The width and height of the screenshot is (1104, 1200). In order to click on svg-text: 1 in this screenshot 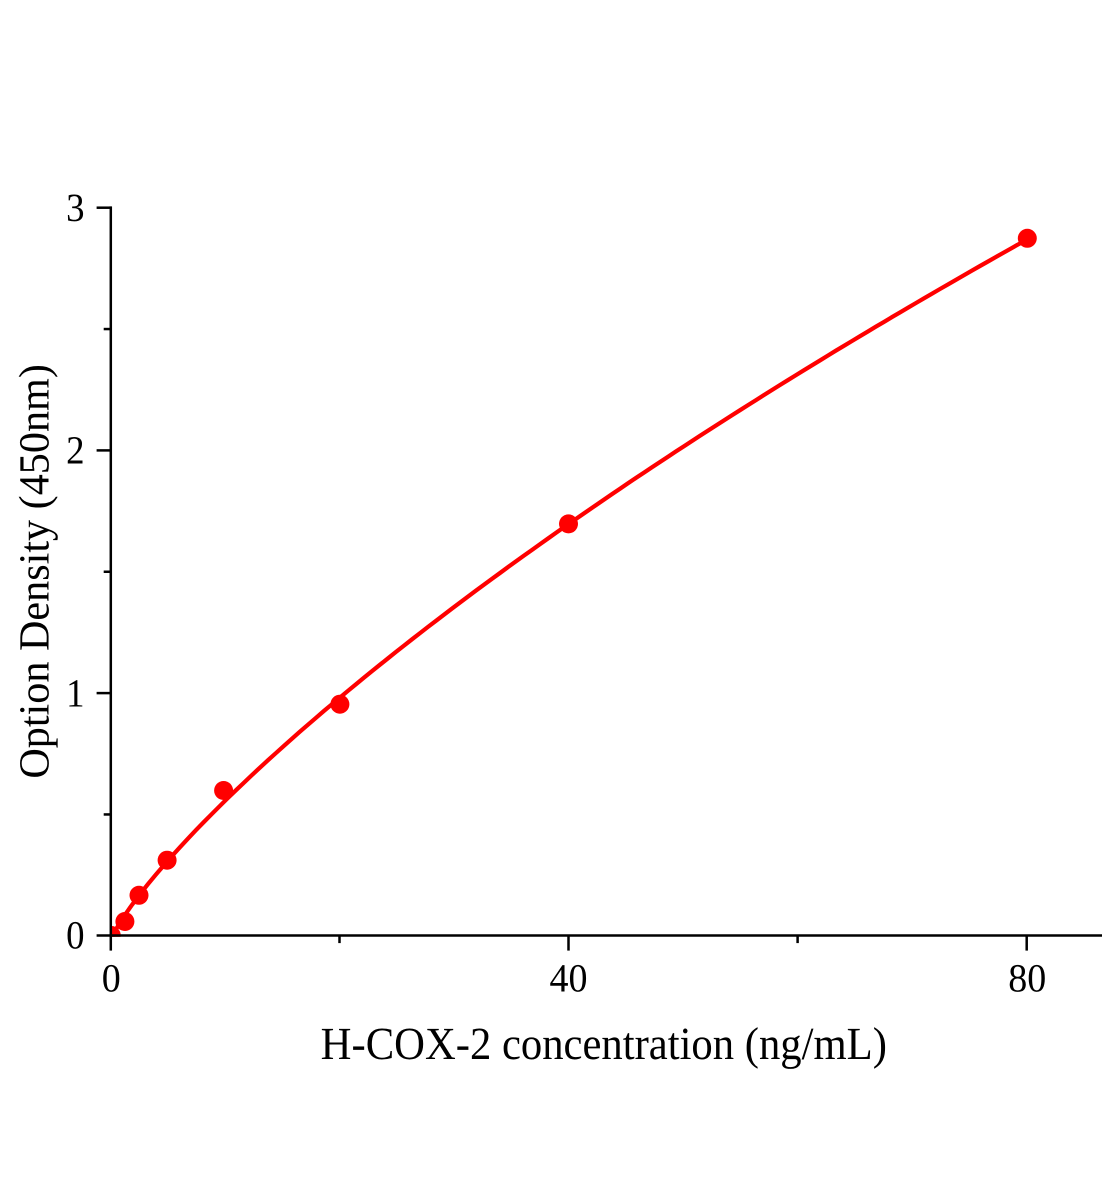, I will do `click(75, 692)`.